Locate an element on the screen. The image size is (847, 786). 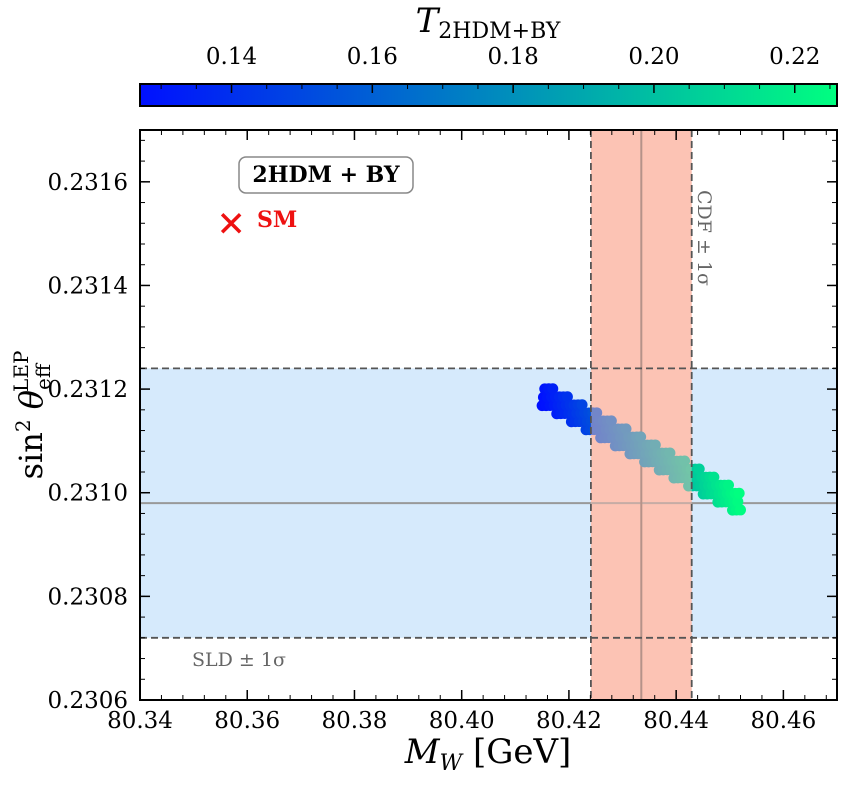
y-tick-label: 0.2316 is located at coordinates (88, 183).